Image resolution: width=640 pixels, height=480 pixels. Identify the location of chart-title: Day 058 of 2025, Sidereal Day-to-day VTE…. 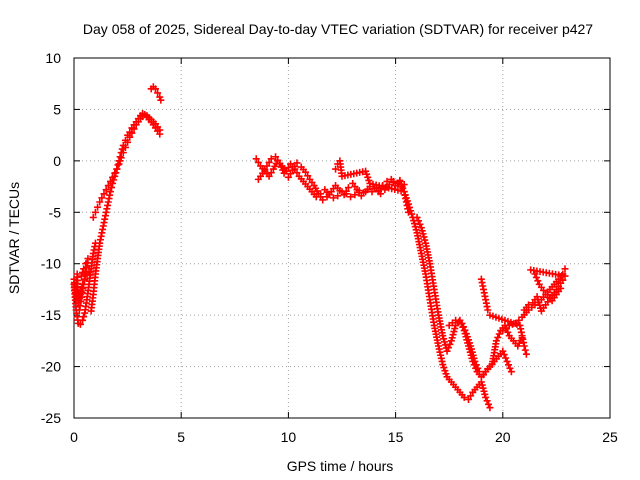
(338, 29).